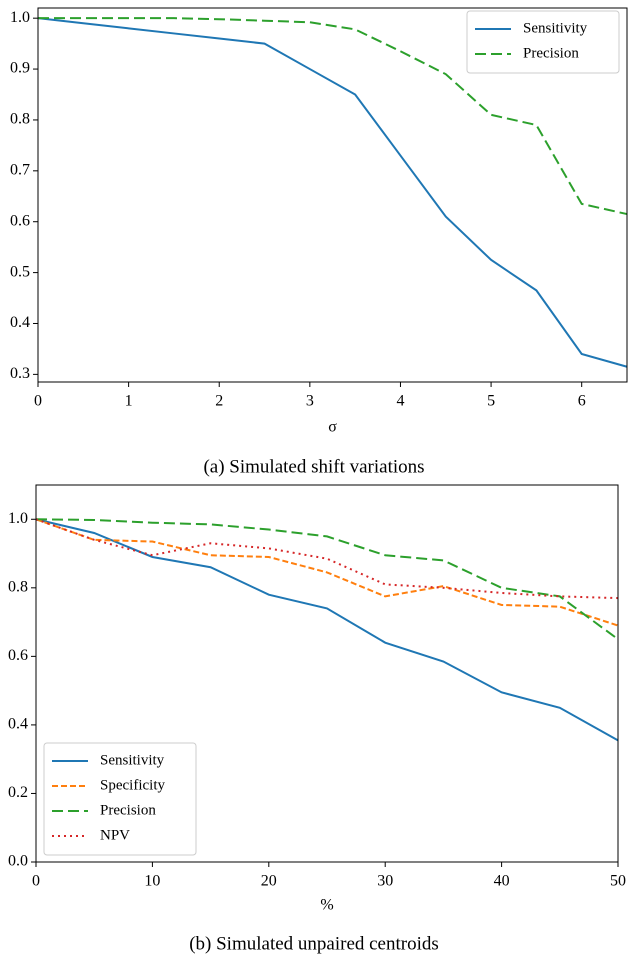  I want to click on x-axis-label: %, so click(326, 905).